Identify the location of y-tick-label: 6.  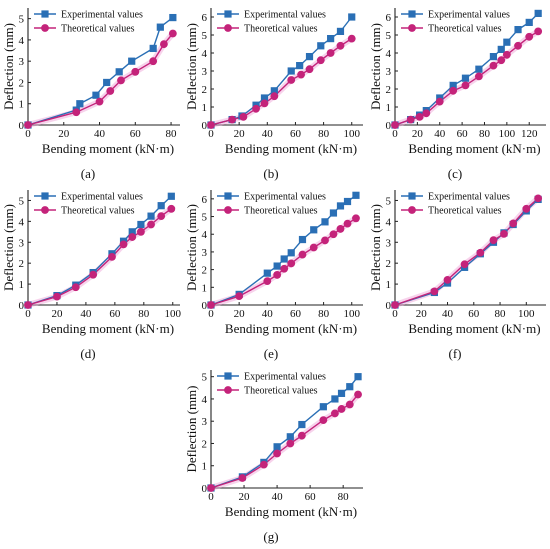
(205, 18).